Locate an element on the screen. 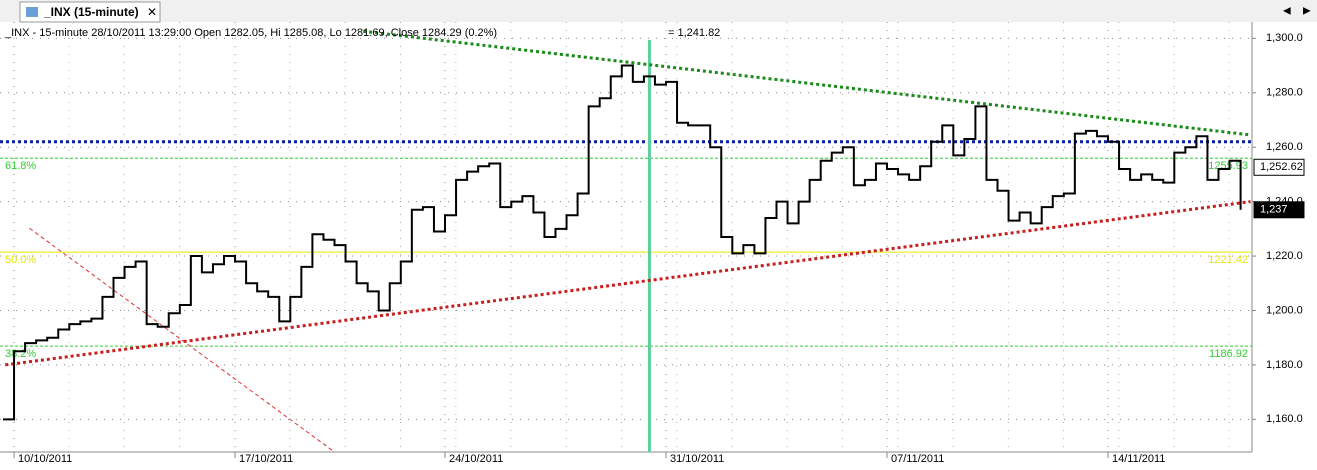 This screenshot has height=470, width=1317. tab-icon is located at coordinates (32, 12).